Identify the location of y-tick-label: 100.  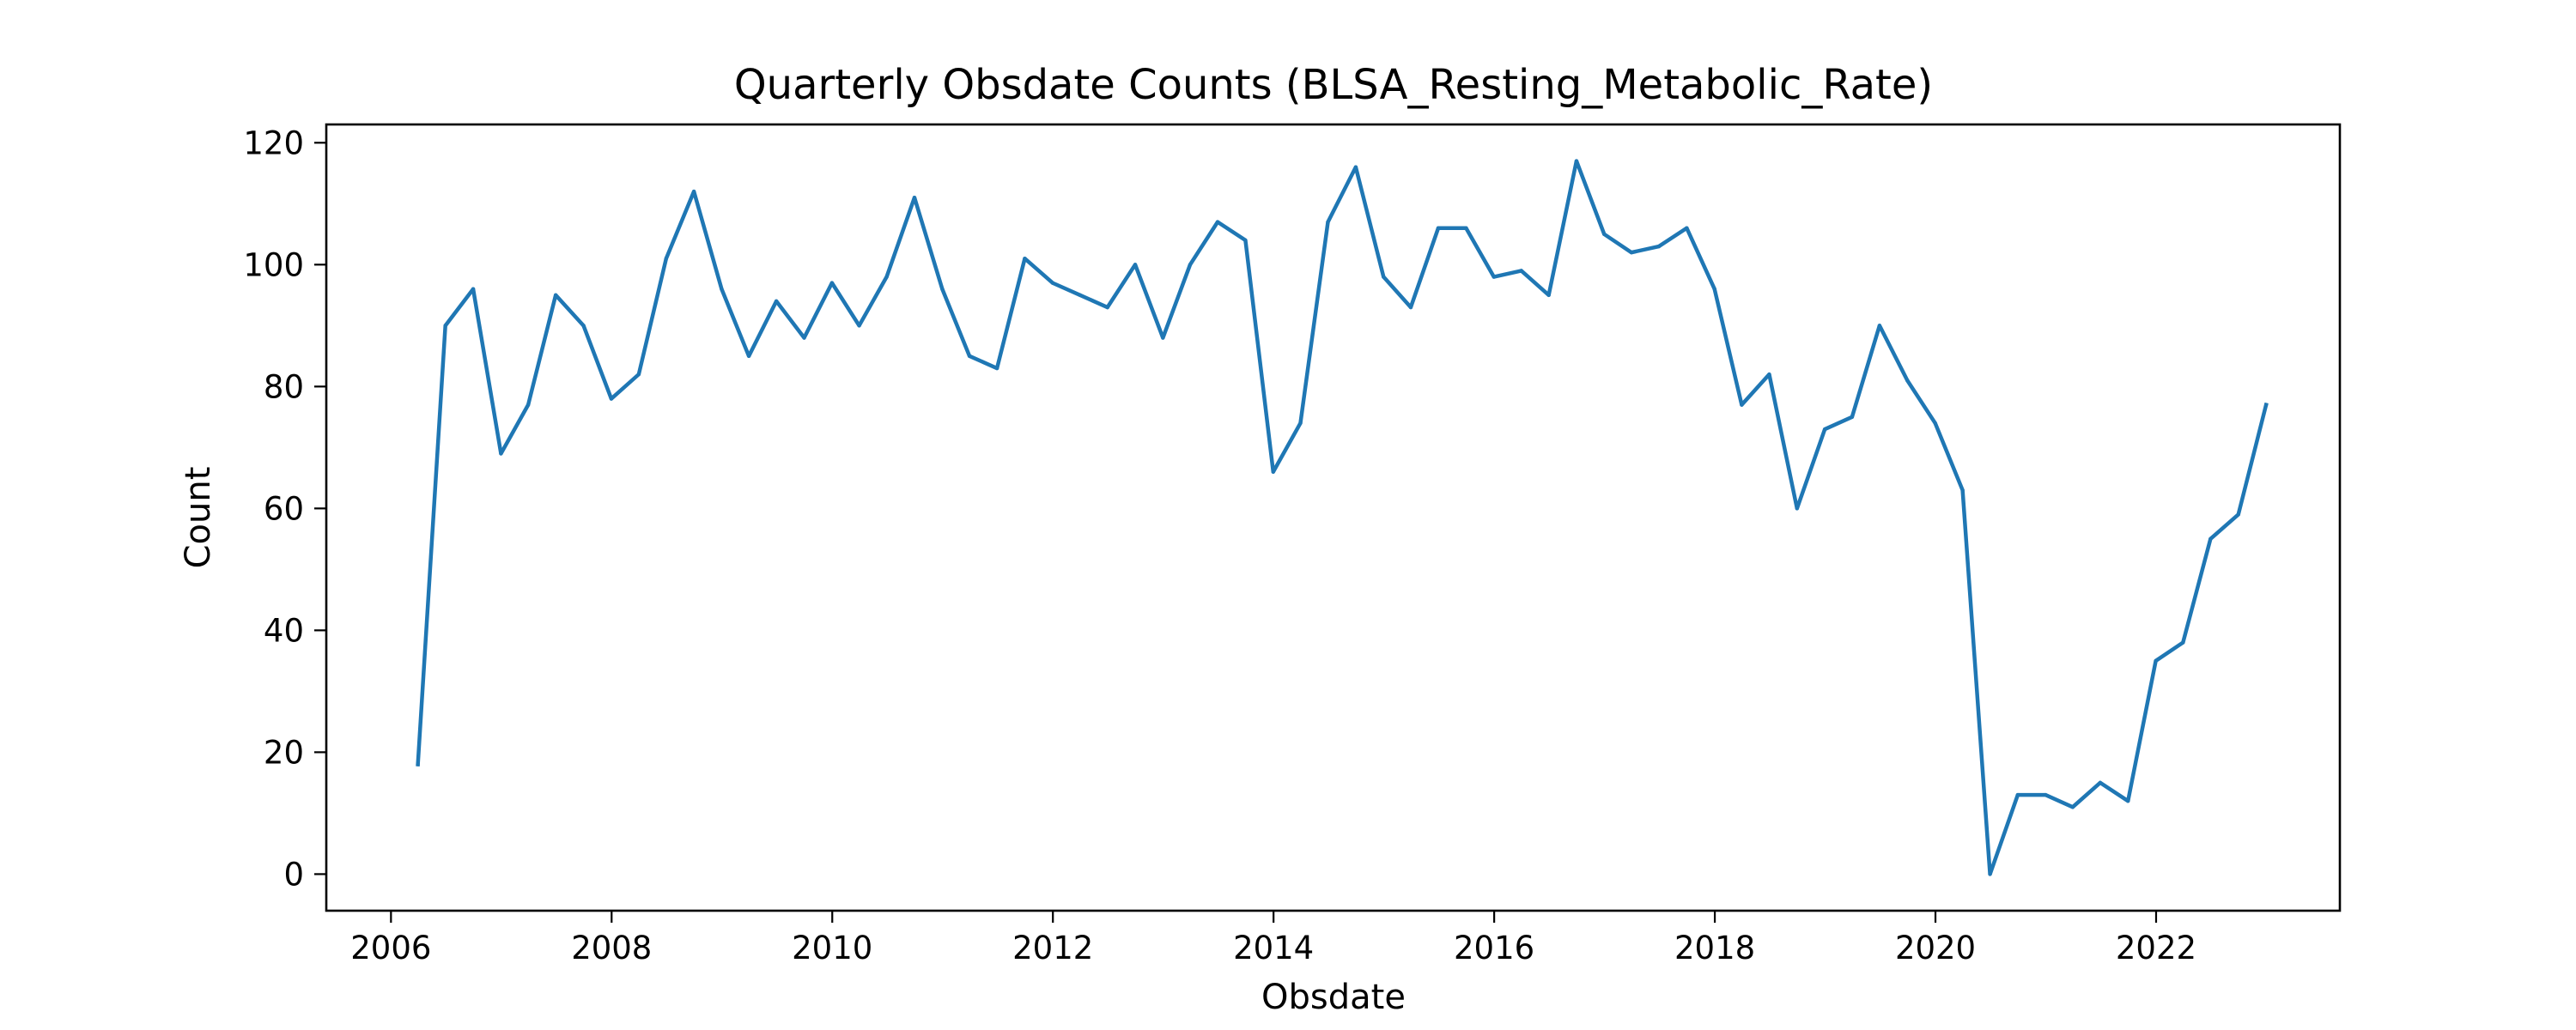
(273, 264).